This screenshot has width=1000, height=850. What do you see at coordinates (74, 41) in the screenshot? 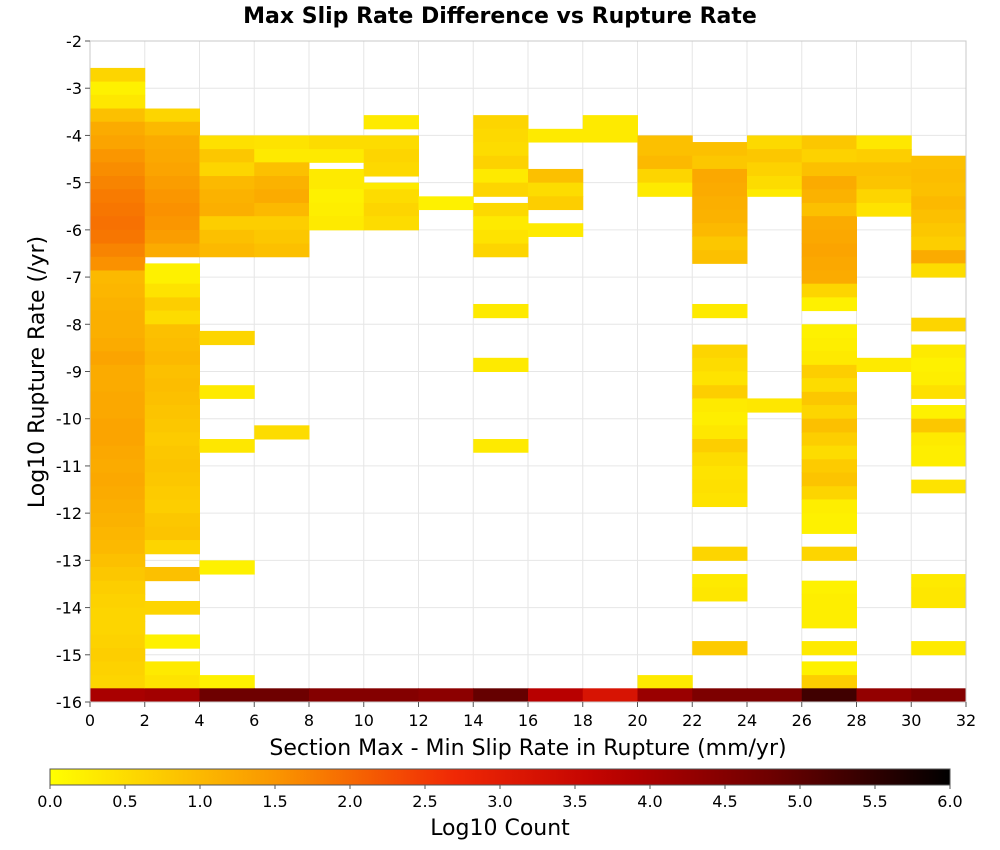
I see `y-tick-label: -2` at bounding box center [74, 41].